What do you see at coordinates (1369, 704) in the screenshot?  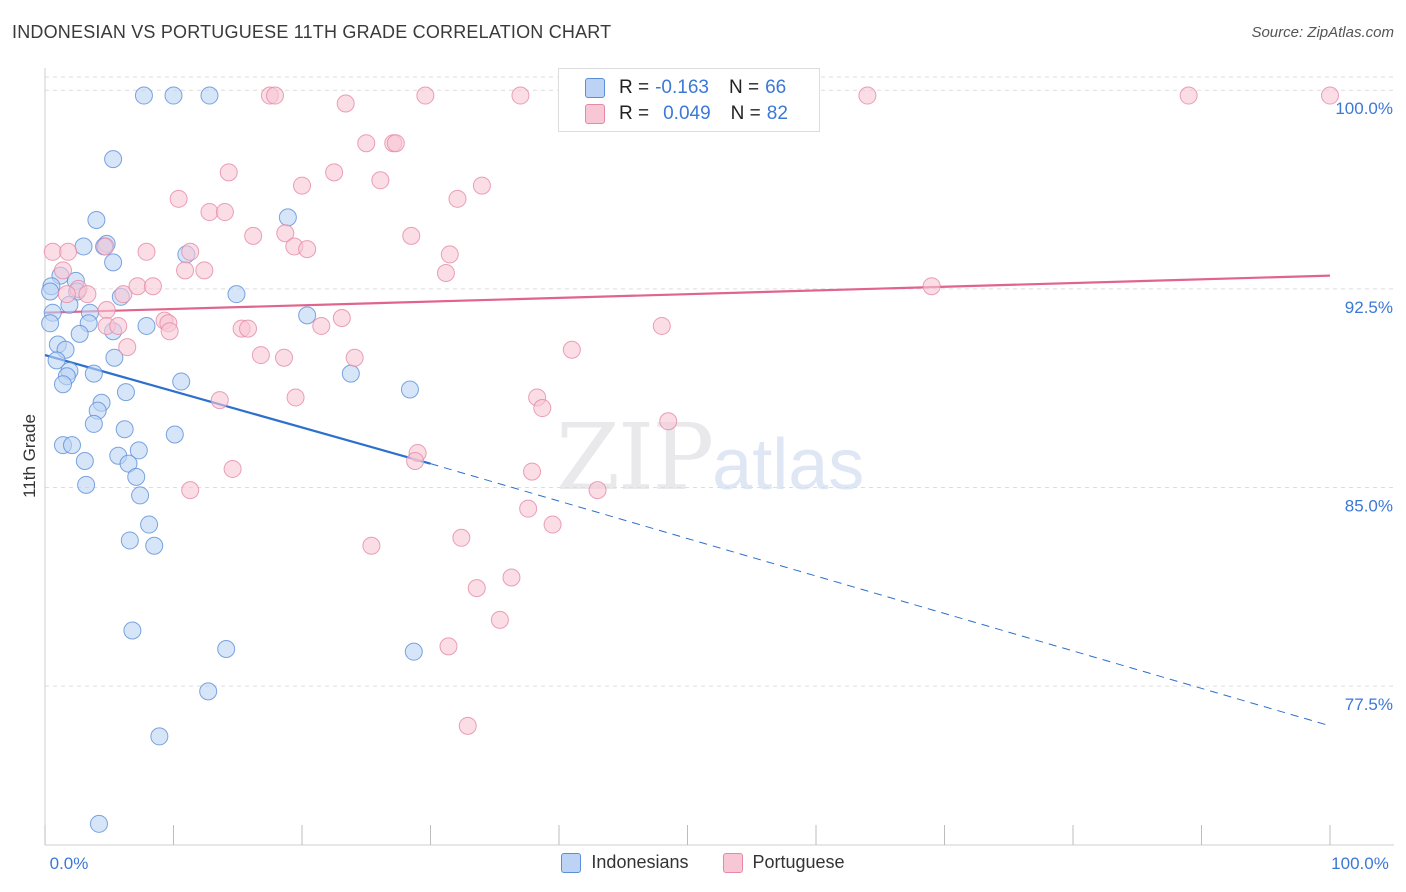 I see `y-tick-label: 77.5%` at bounding box center [1369, 704].